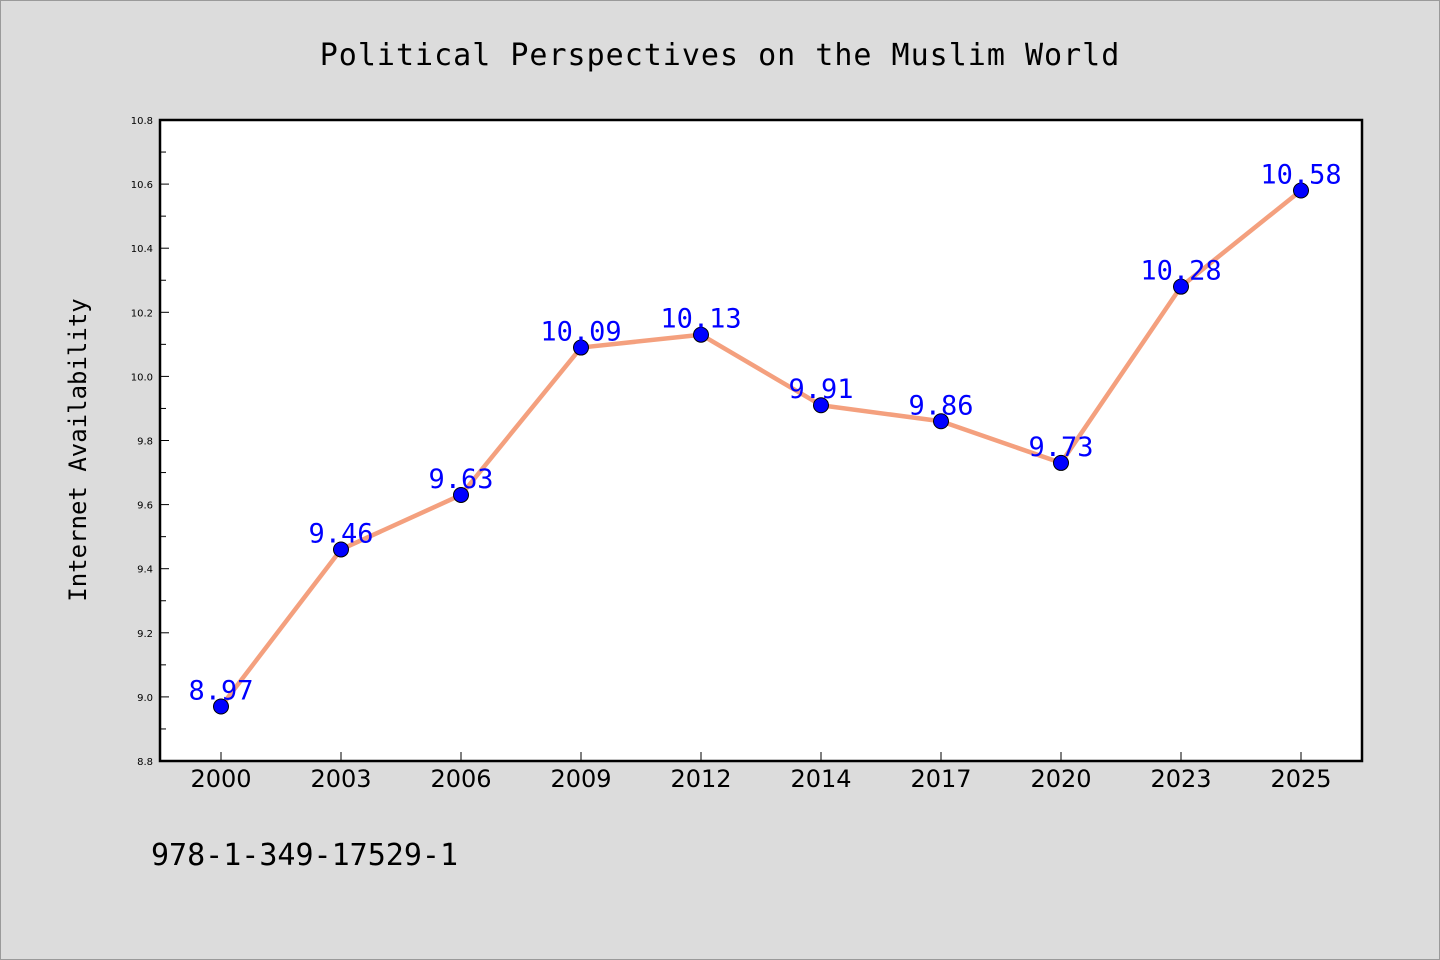  I want to click on data-label: 9.86, so click(940, 405).